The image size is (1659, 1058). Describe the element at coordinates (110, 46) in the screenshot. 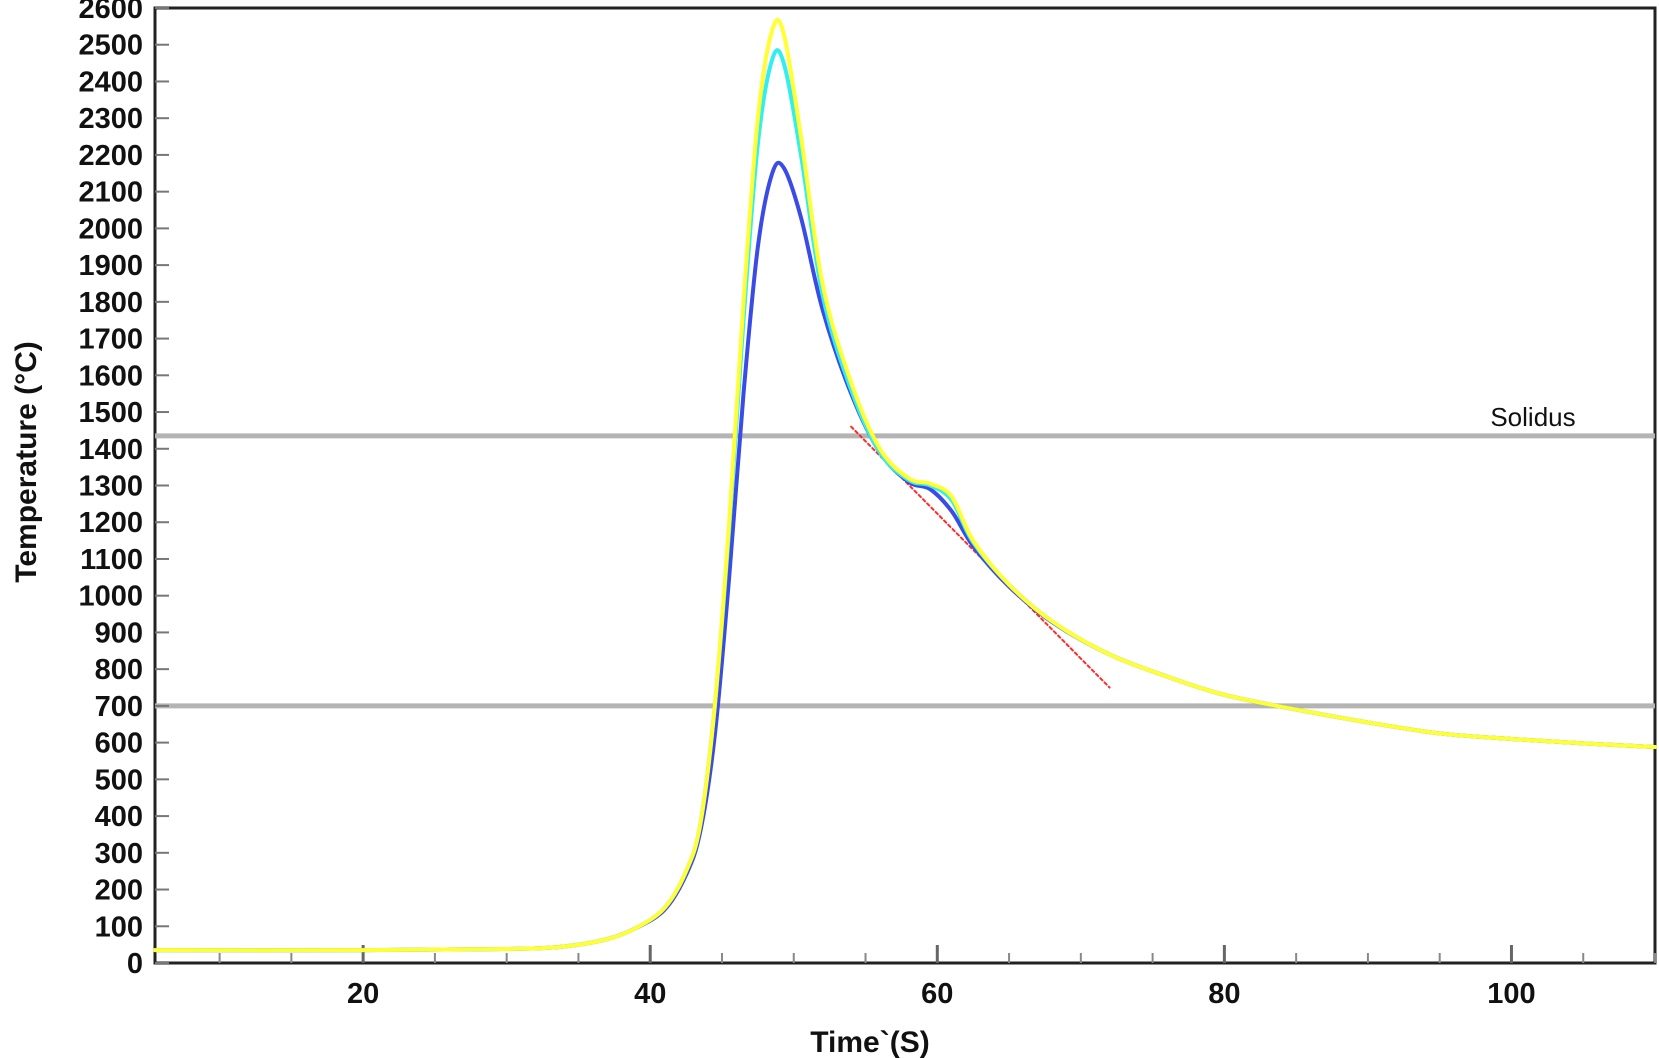

I see `y-tick-label: 2500` at that location.